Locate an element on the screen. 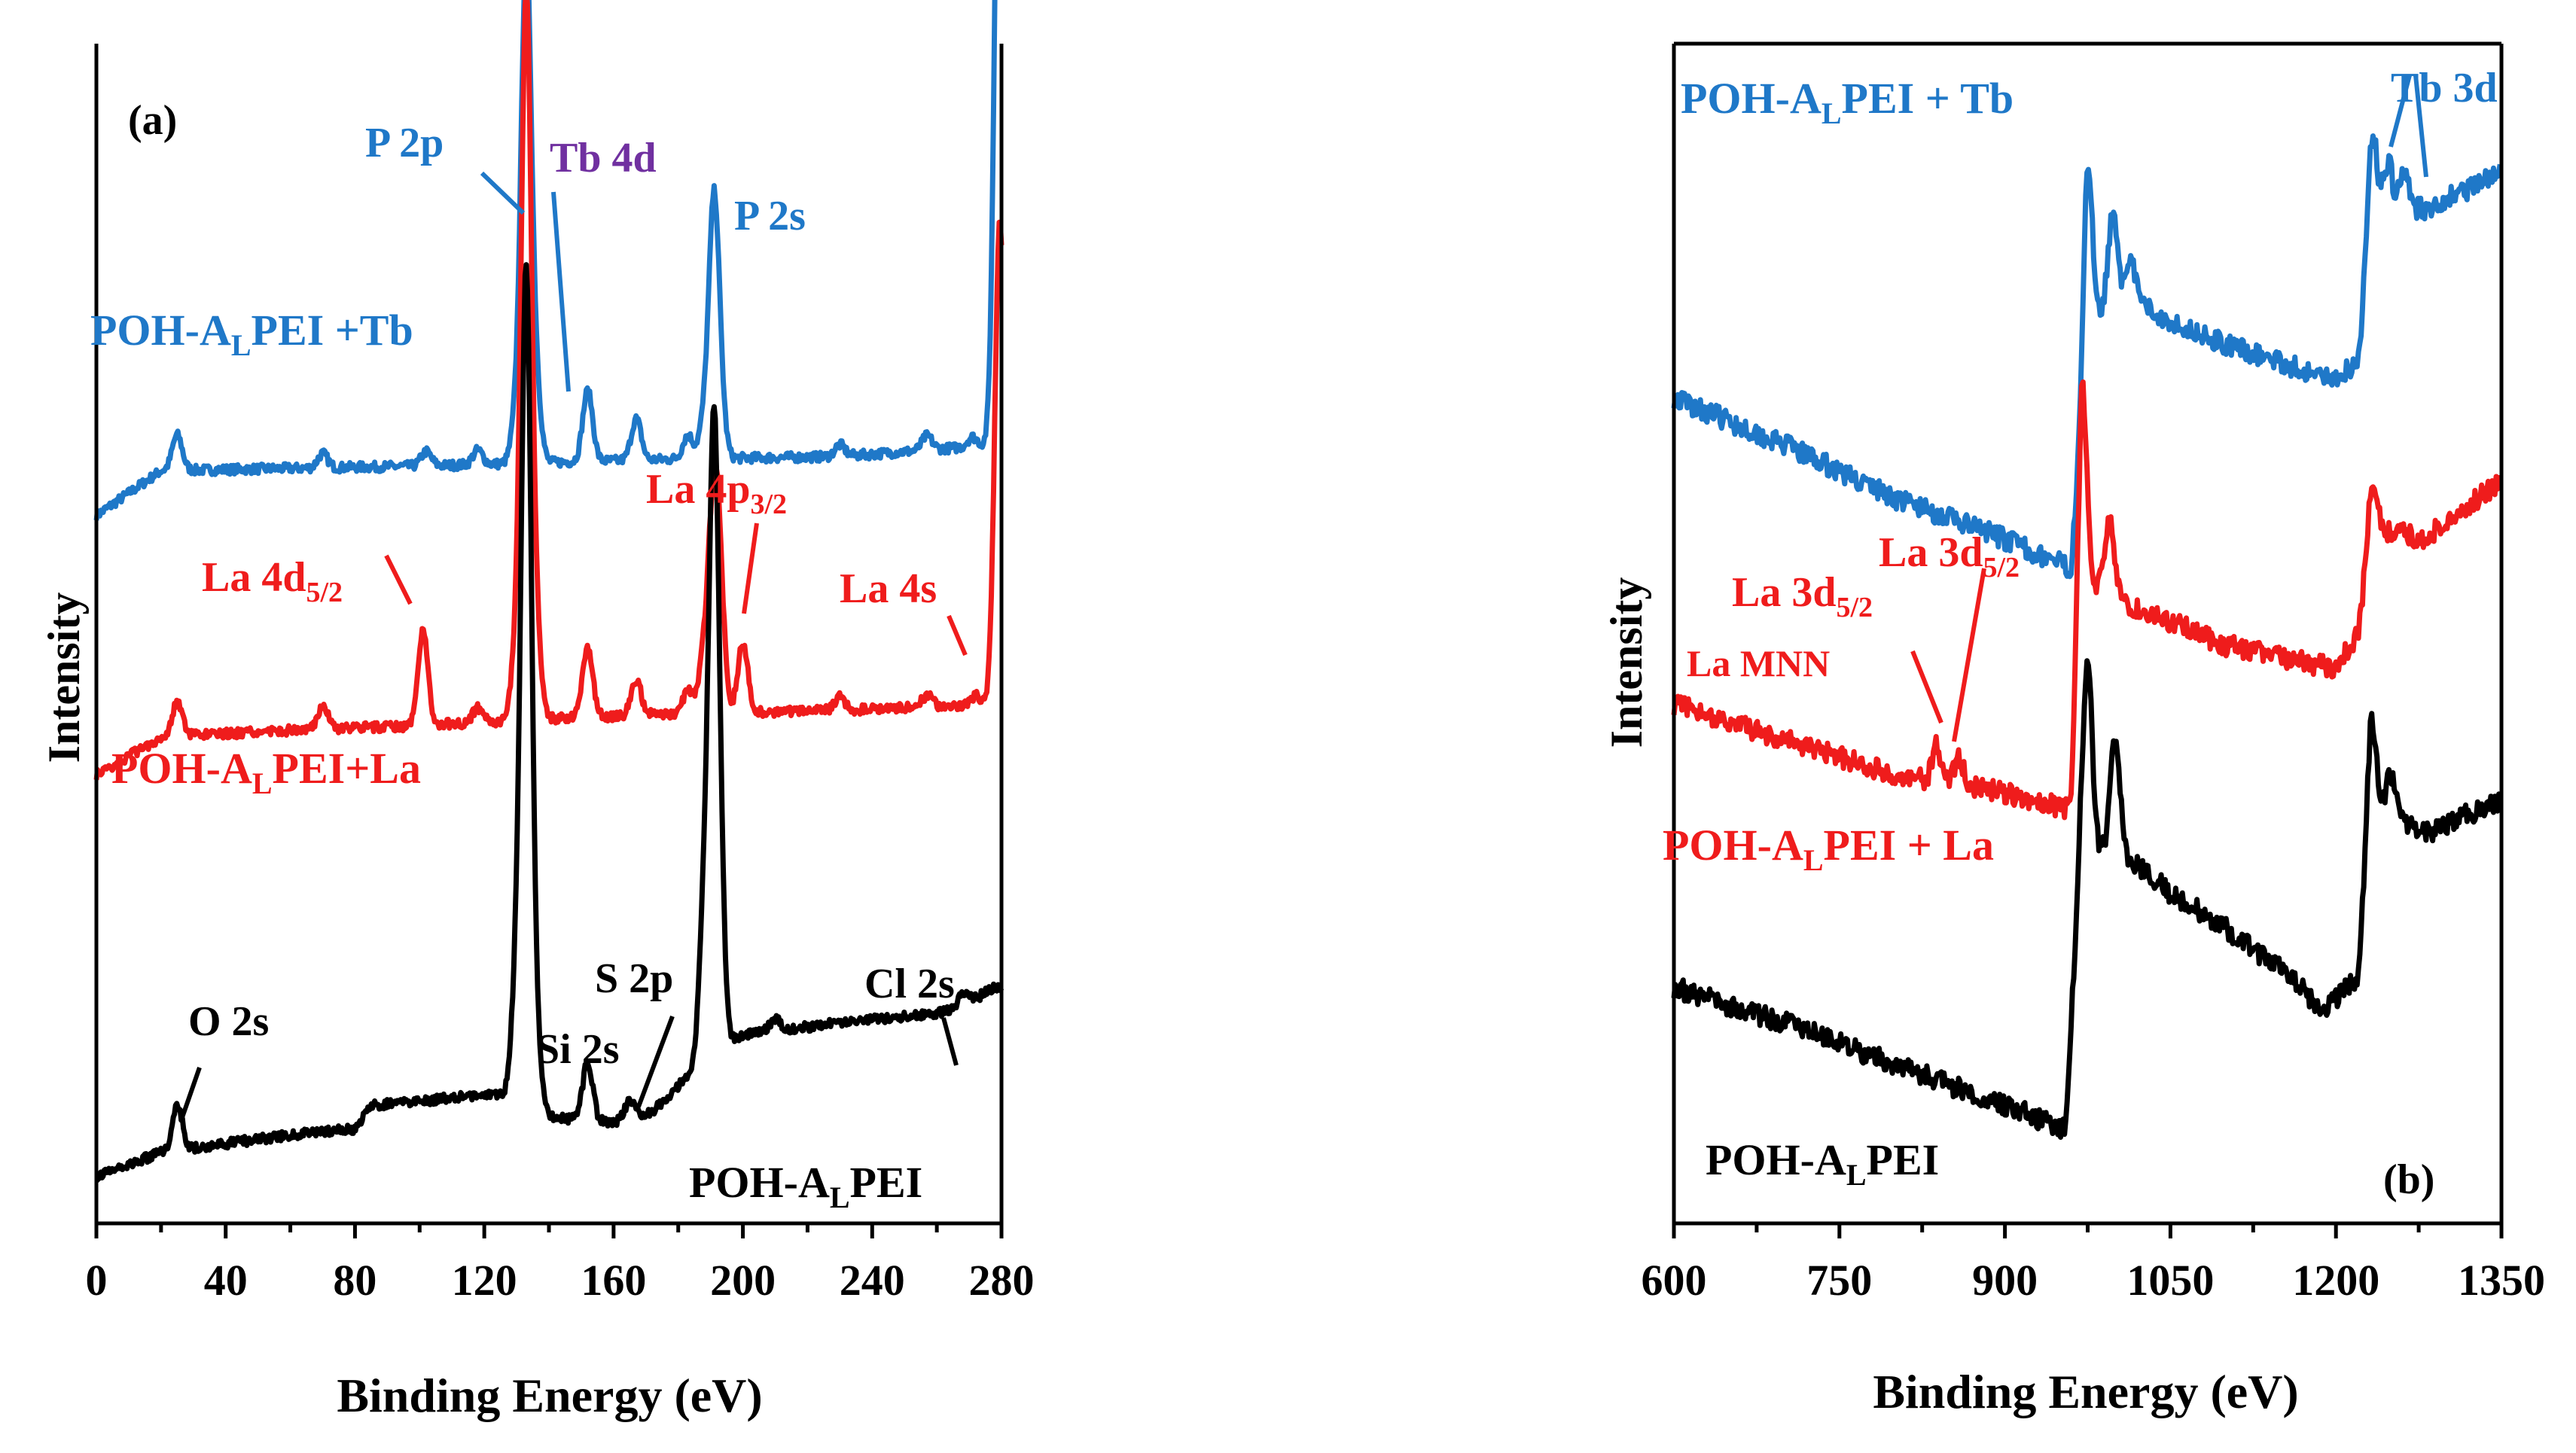 The image size is (2576, 1453). x-tick-label: 0 is located at coordinates (97, 1280).